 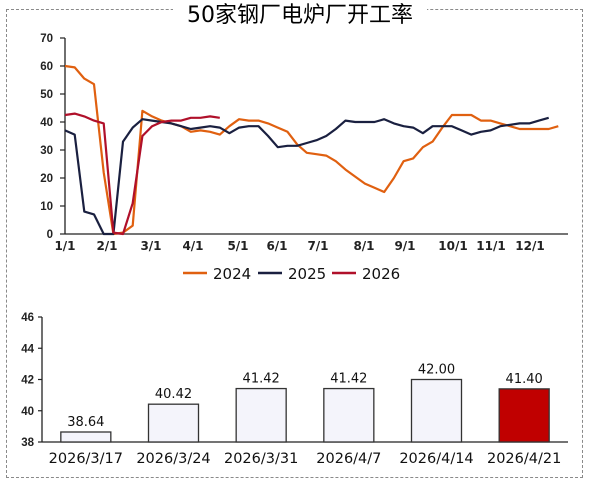 What do you see at coordinates (46, 179) in the screenshot?
I see `y-tick-label: 20` at bounding box center [46, 179].